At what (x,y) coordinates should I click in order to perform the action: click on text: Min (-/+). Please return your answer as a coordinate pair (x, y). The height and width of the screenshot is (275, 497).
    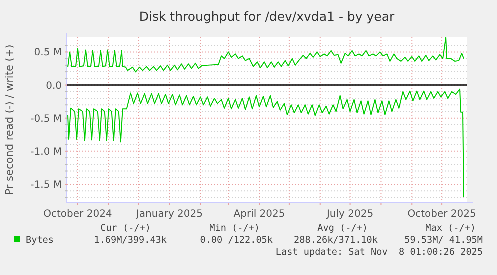
    Looking at the image, I should click on (235, 228).